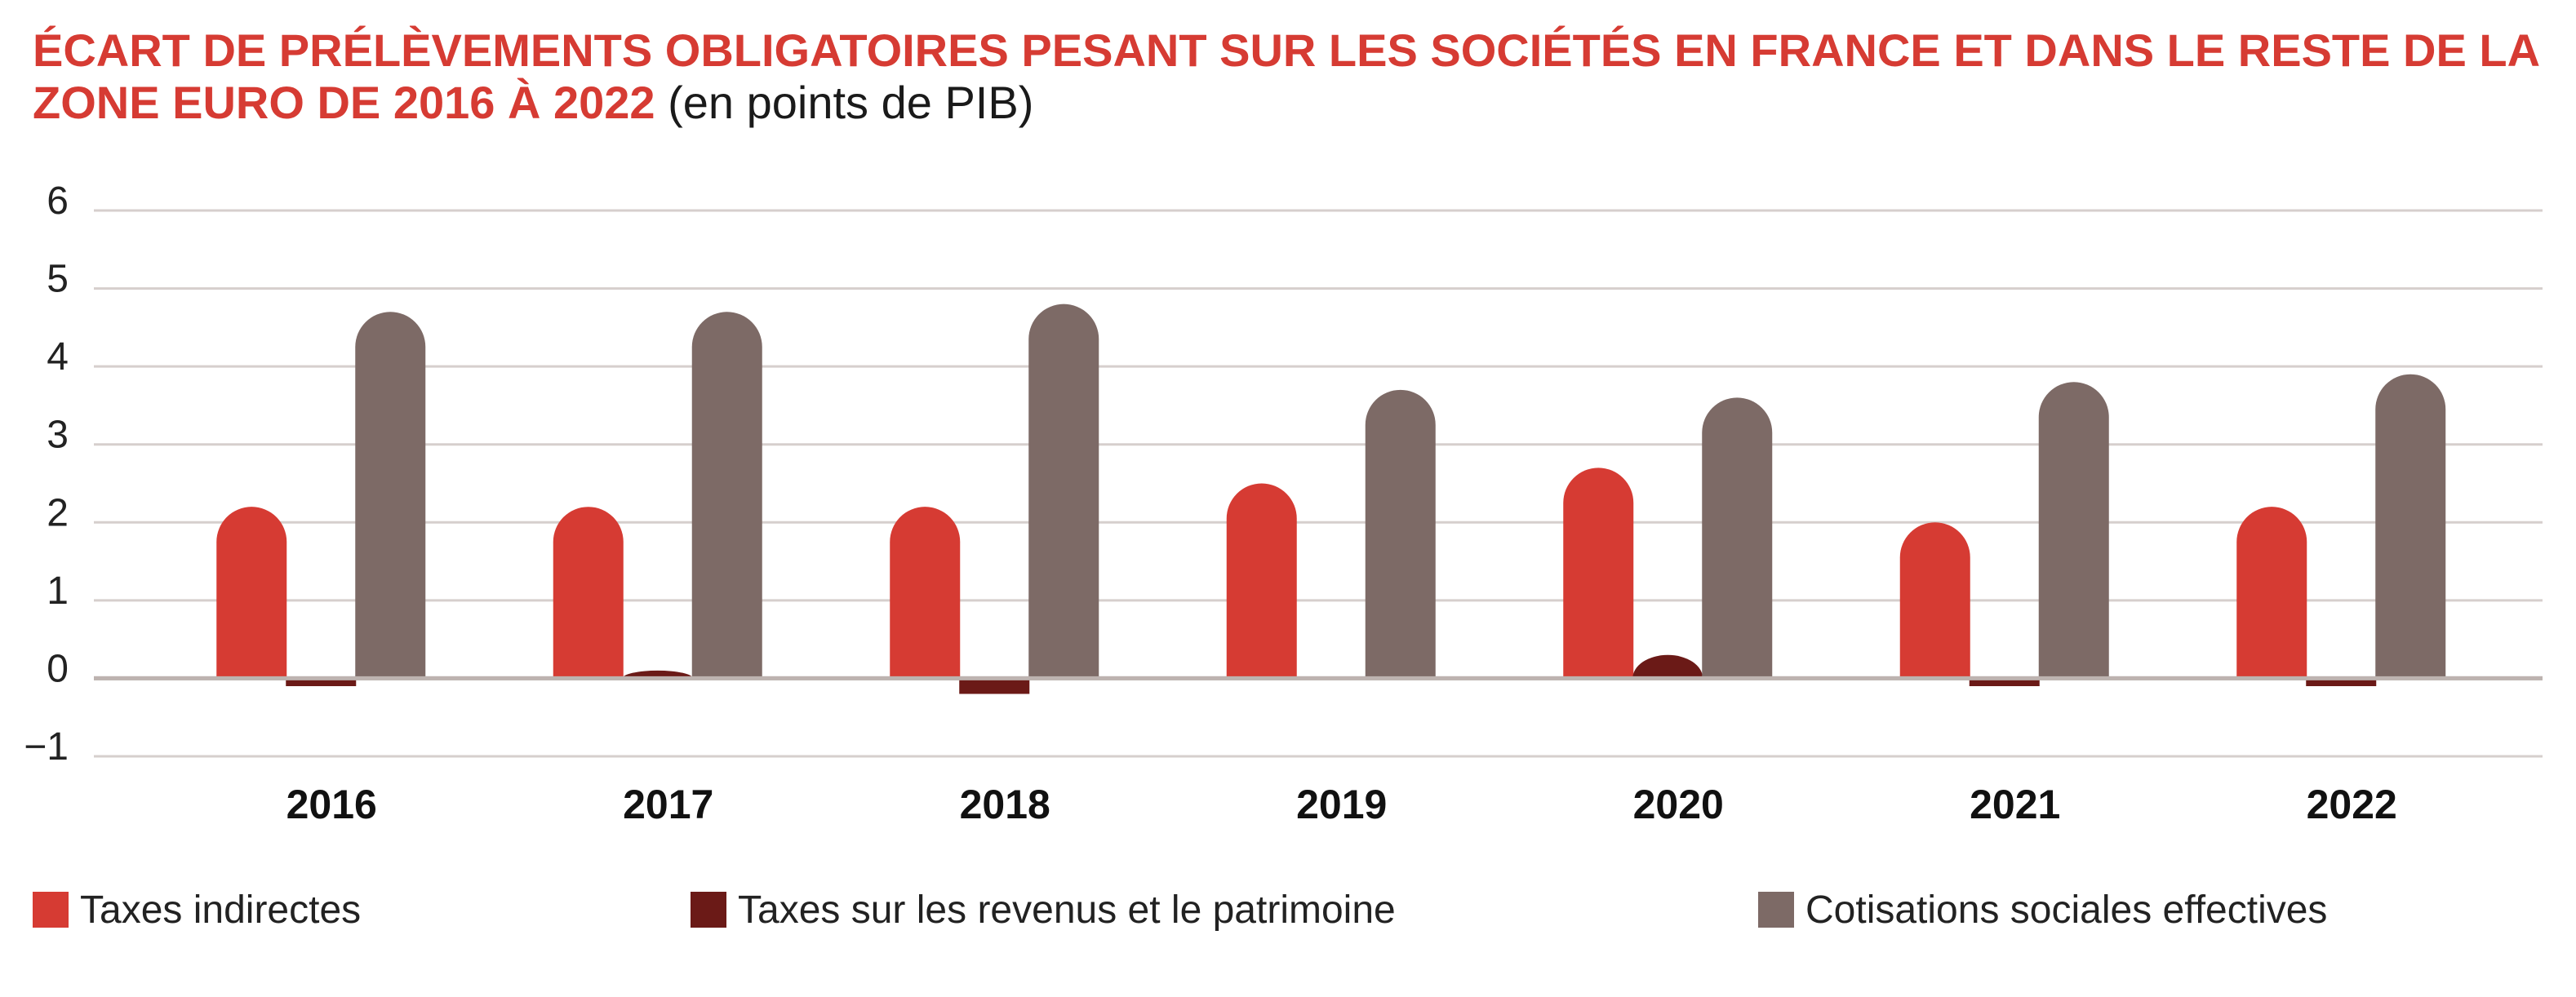 The width and height of the screenshot is (2576, 997). What do you see at coordinates (668, 804) in the screenshot?
I see `x-tick-label: 2017` at bounding box center [668, 804].